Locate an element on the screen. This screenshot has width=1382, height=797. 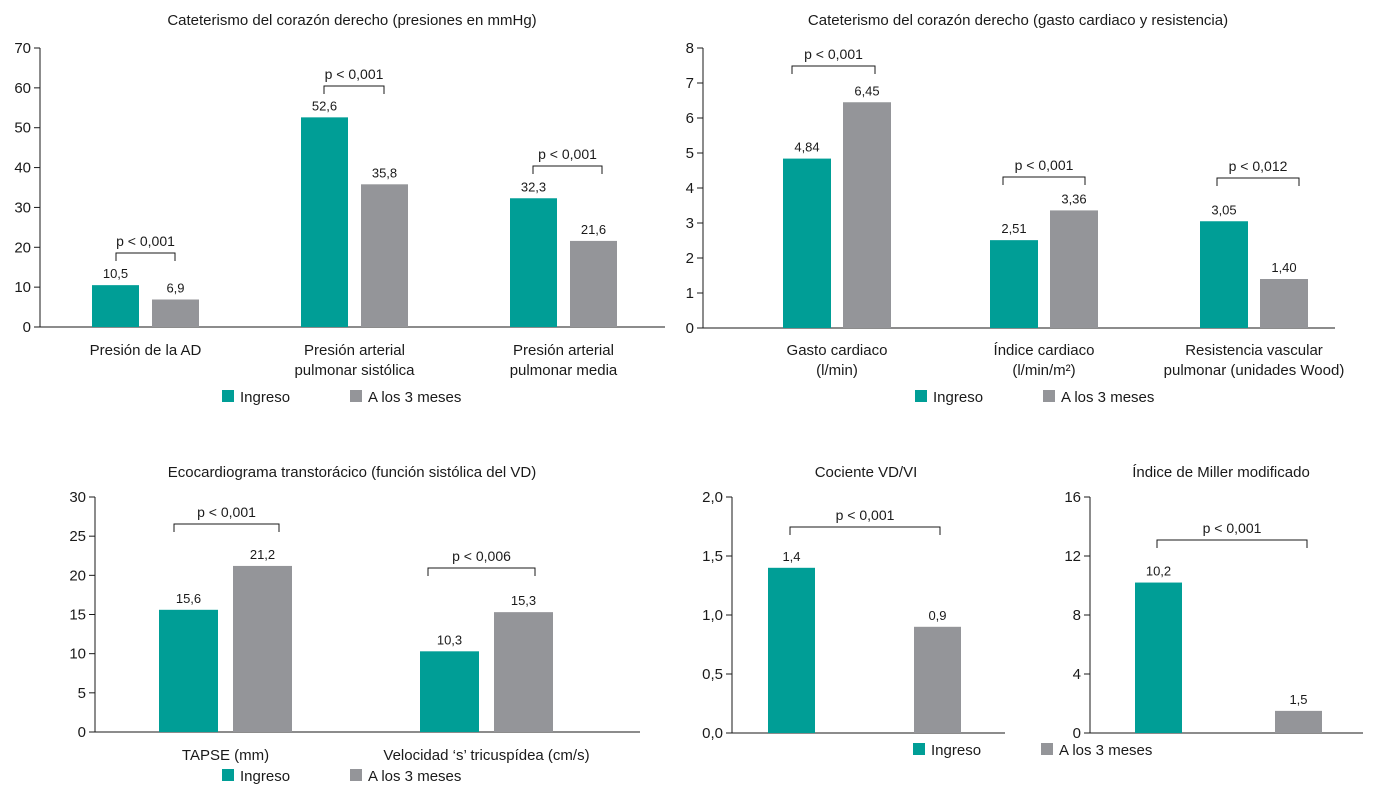
y-tick-label: 40 is located at coordinates (22, 168).